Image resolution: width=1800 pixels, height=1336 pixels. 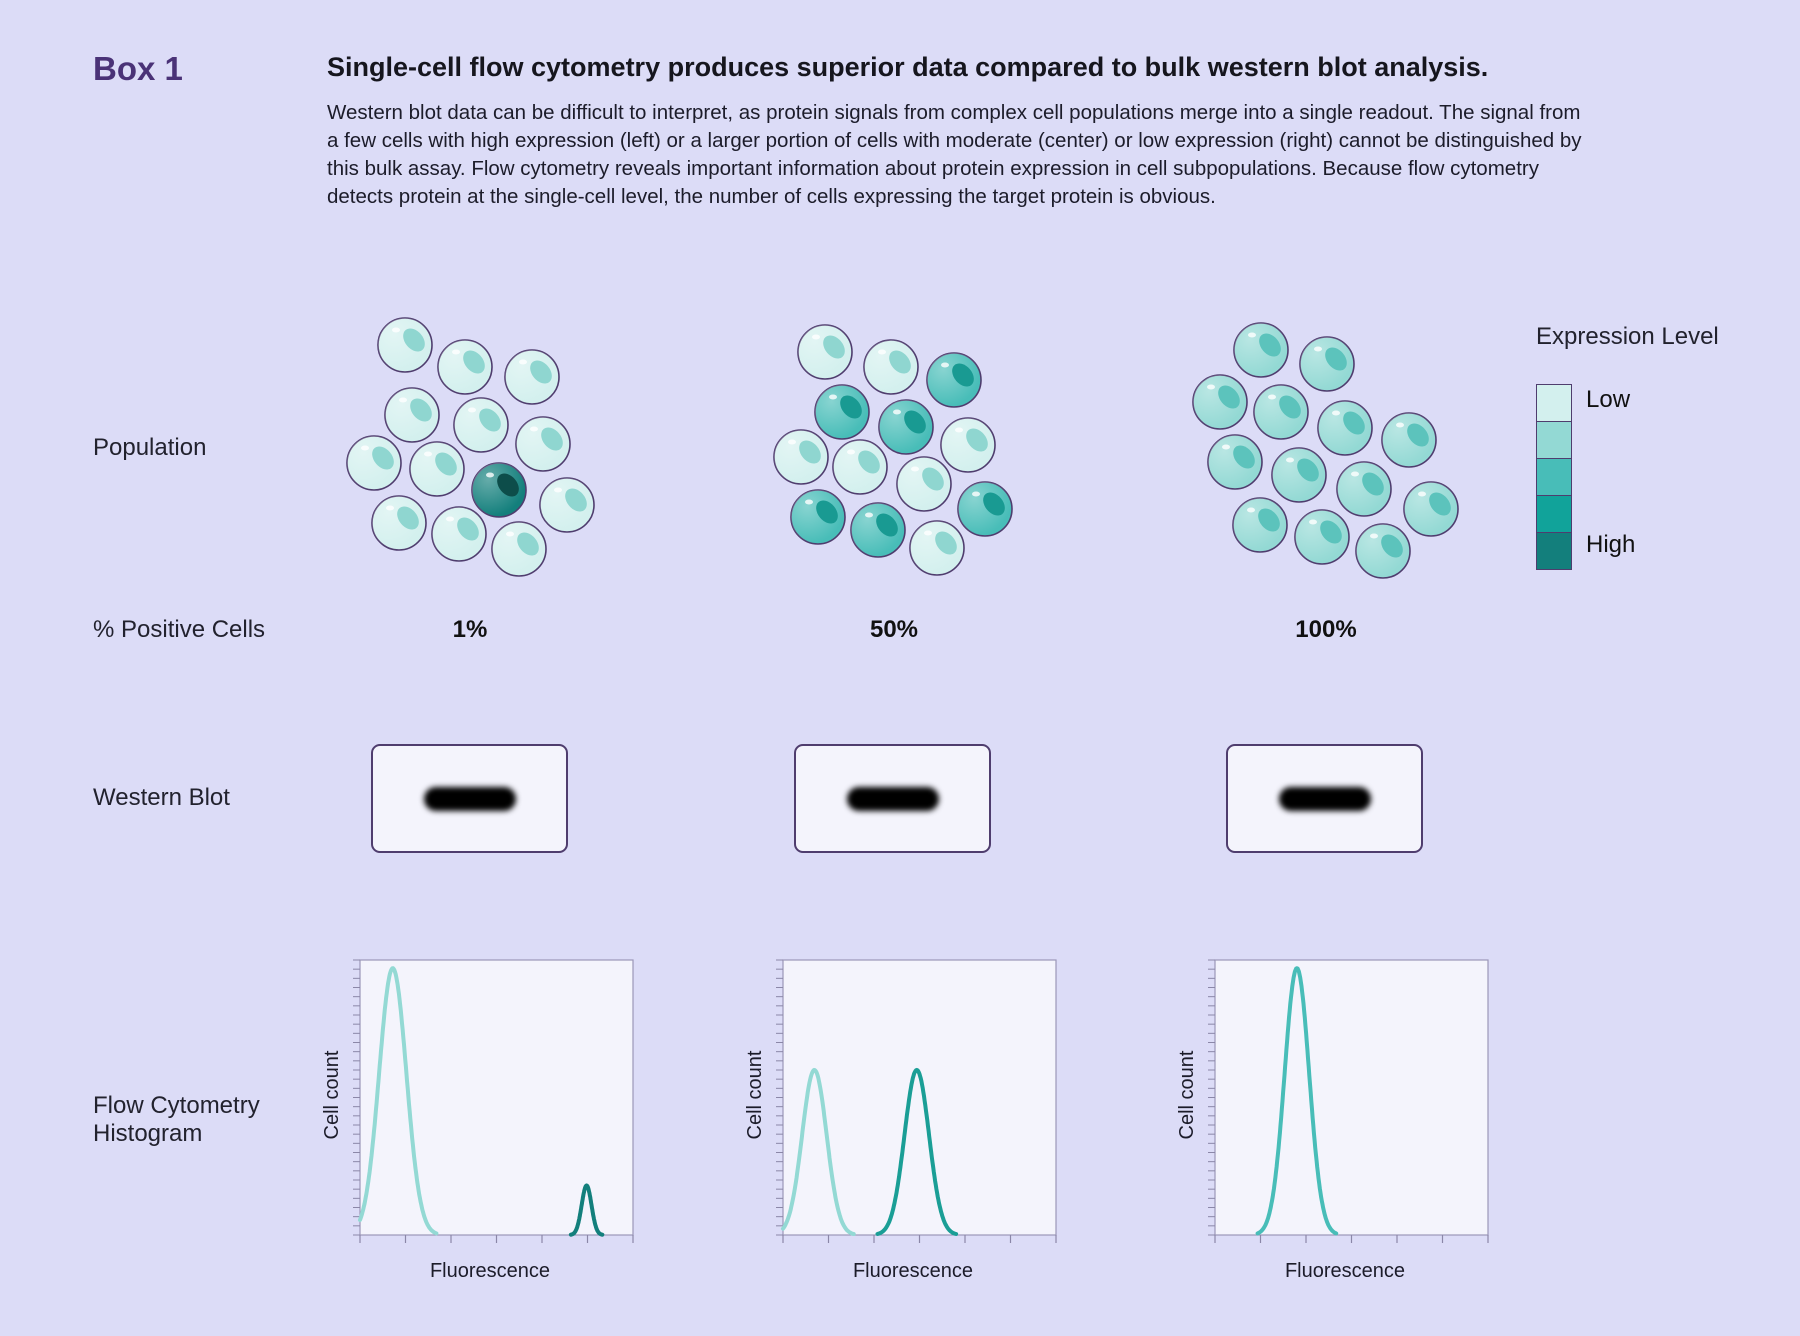 I want to click on row-label-flow-line1: Flow Cytometry, so click(x=176, y=1105).